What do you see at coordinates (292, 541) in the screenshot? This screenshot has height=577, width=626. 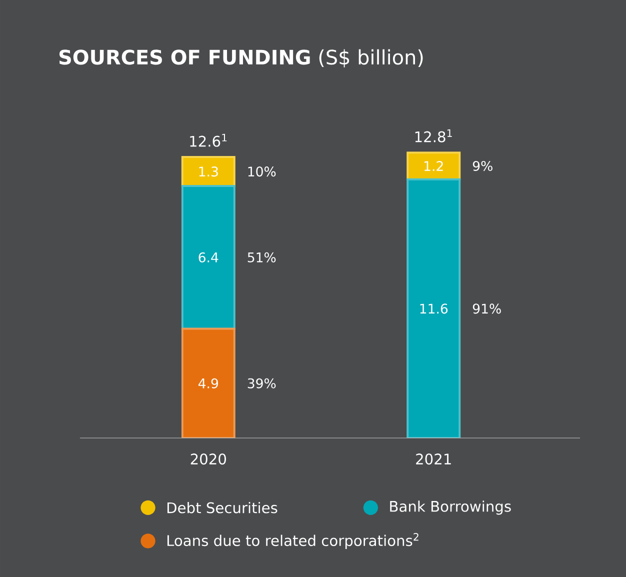 I see `legend-label: Loans due to related corporations$^{2}$` at bounding box center [292, 541].